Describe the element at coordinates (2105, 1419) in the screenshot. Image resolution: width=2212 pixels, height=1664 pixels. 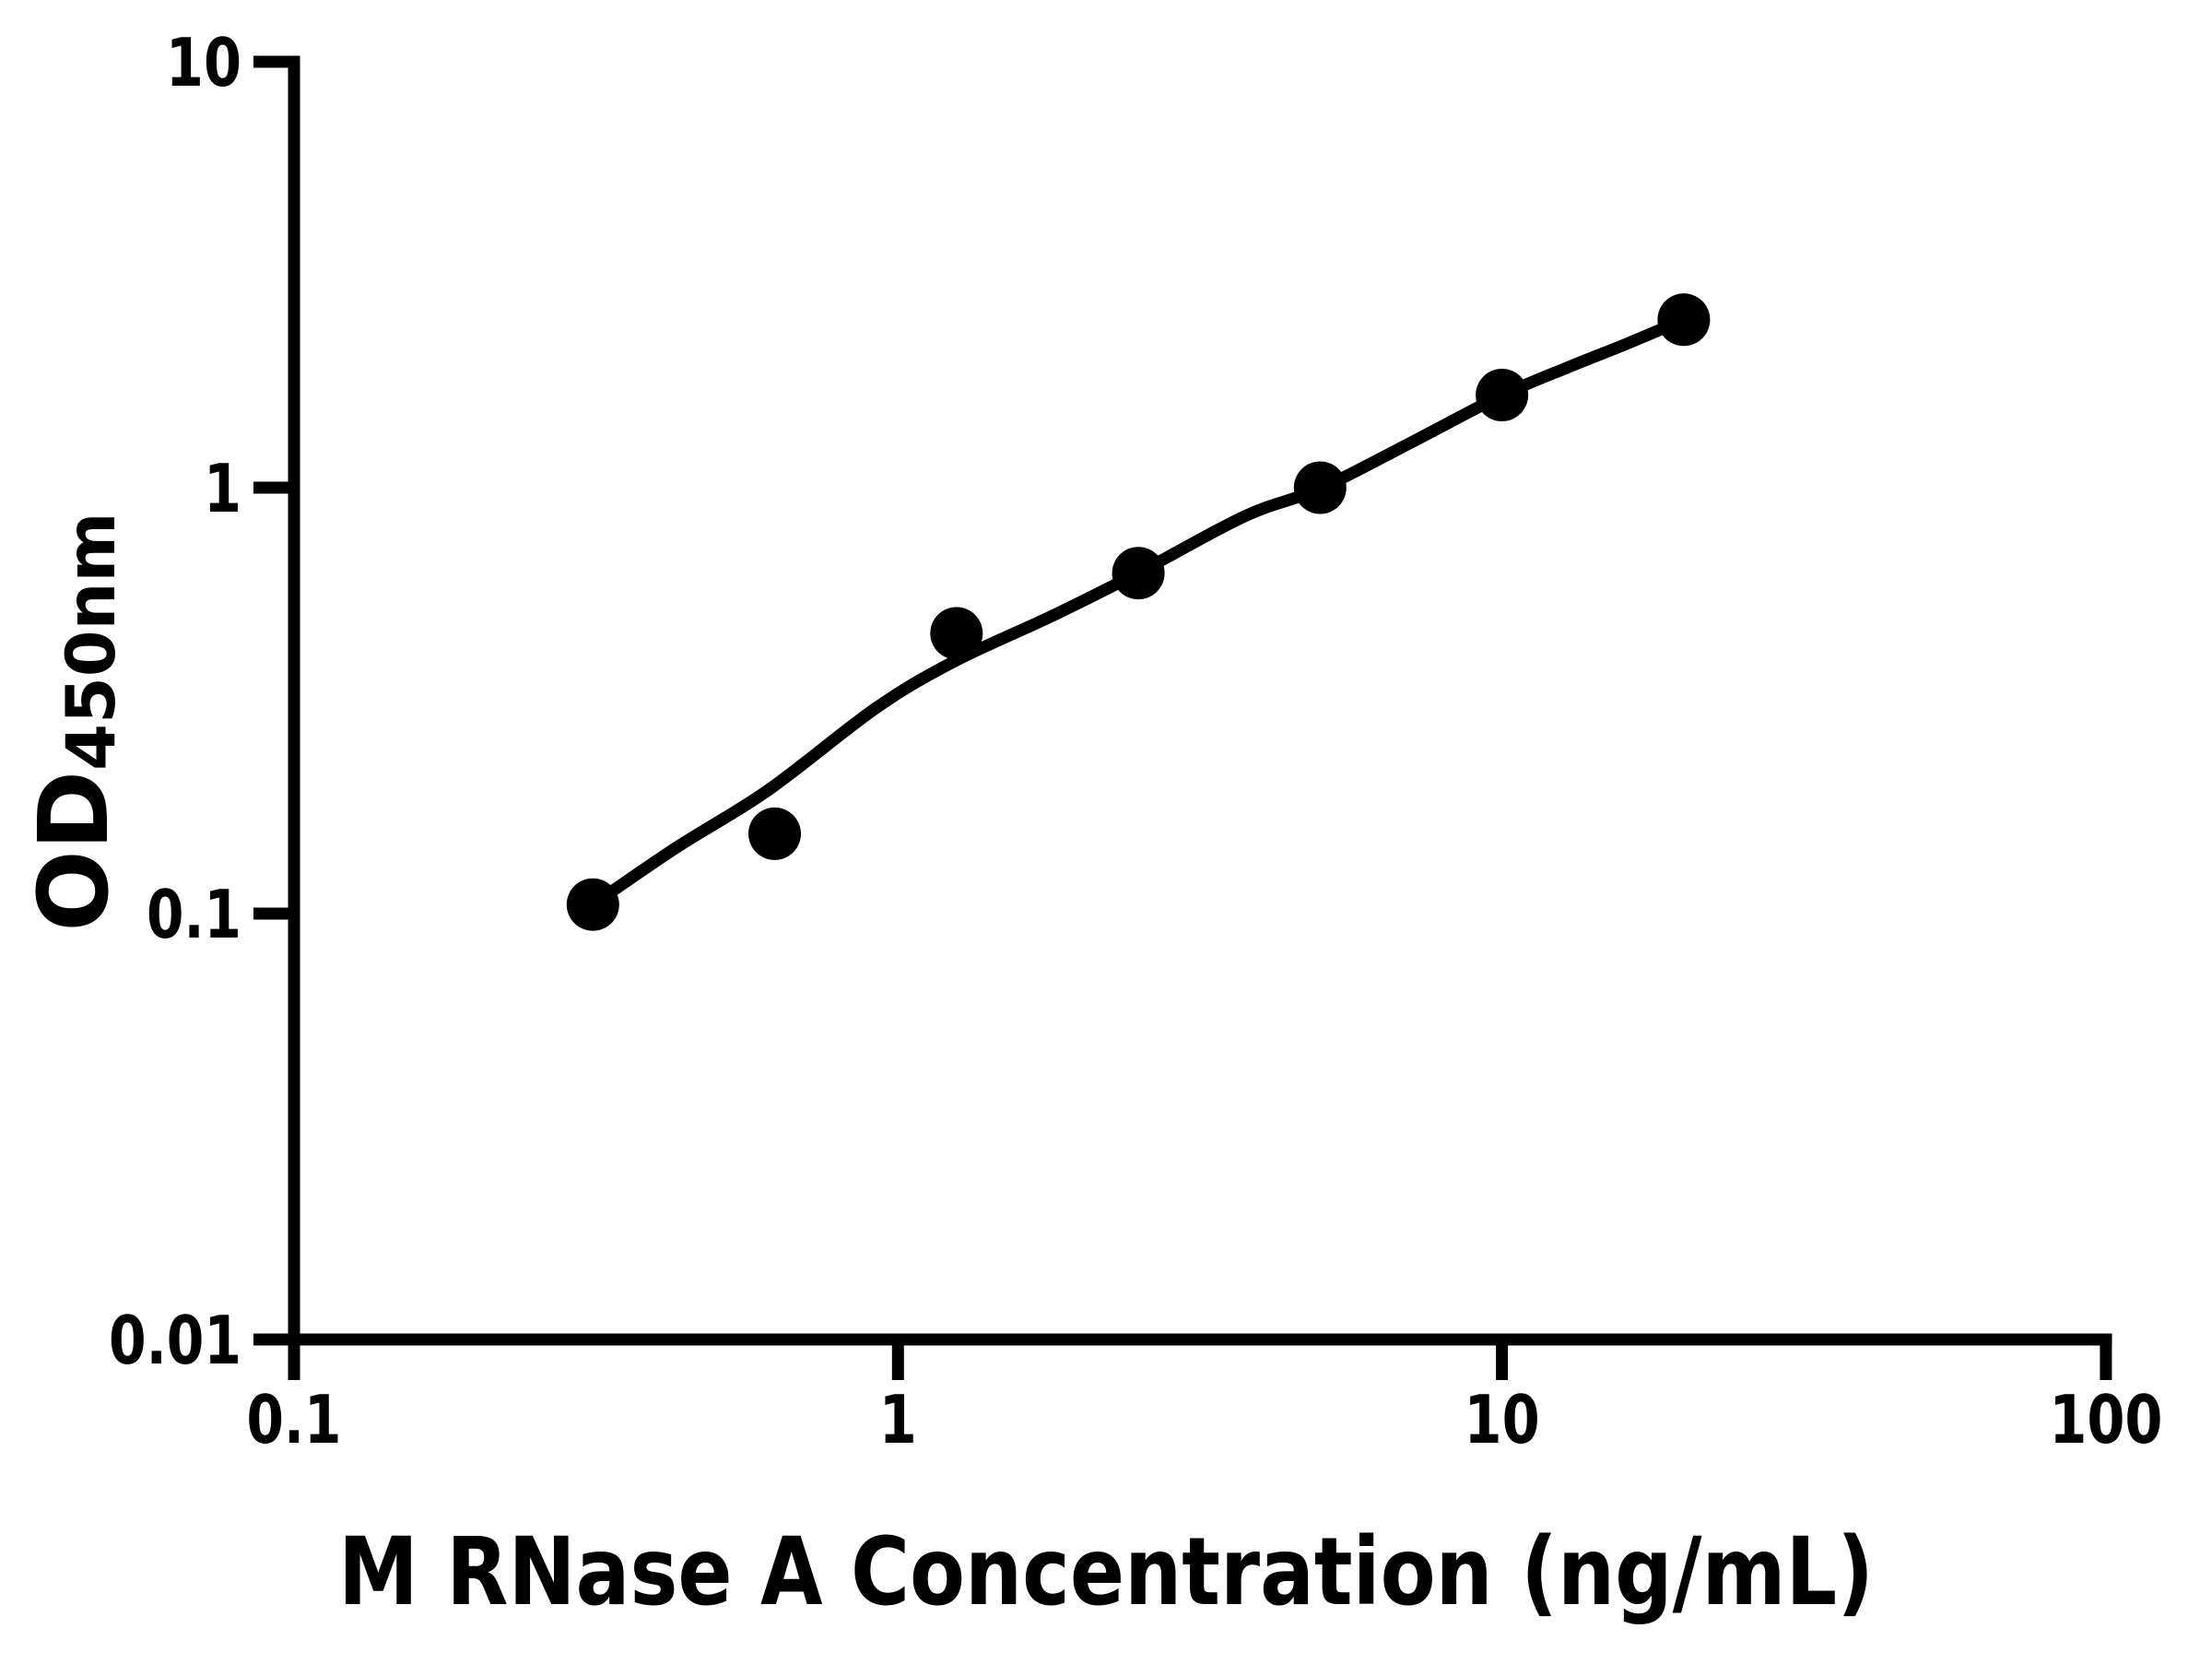
I see `x-tick-label: 100` at that location.